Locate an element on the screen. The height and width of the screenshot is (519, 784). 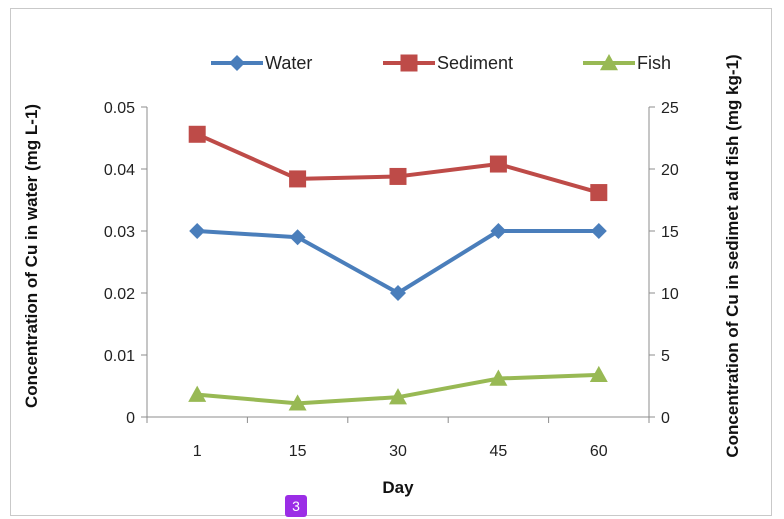
legend: Water Sediment Fish is located at coordinates (441, 63).